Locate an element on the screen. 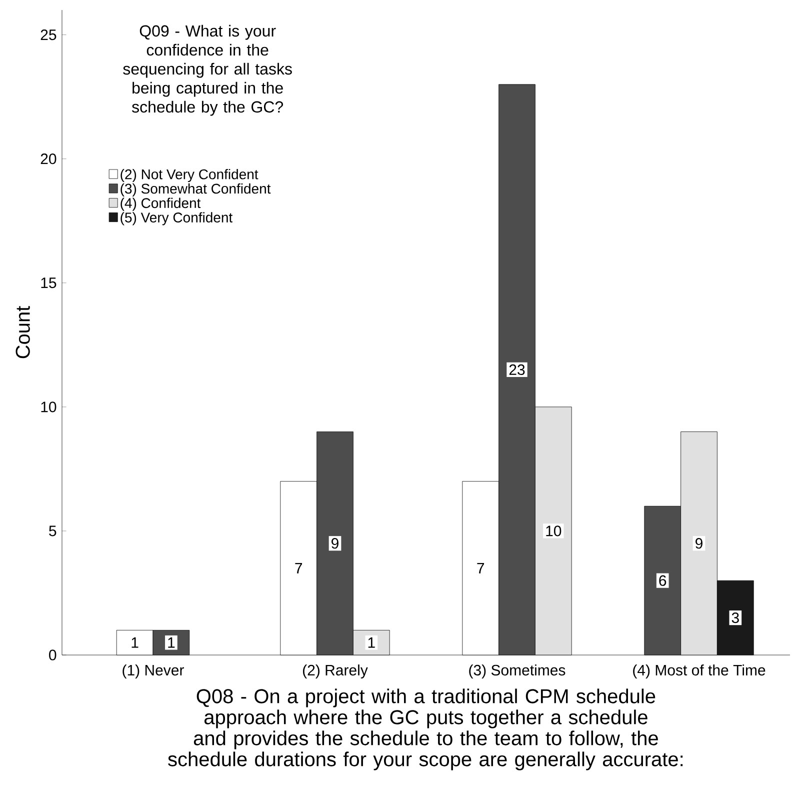 The width and height of the screenshot is (796, 808). x-tick-label: (2) Rarely is located at coordinates (335, 671).